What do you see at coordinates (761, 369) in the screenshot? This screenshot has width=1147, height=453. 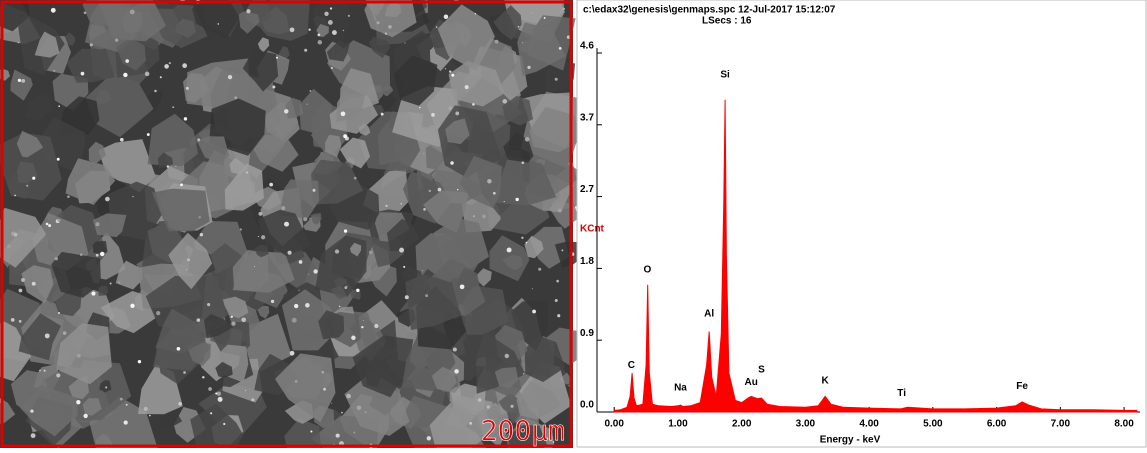 I see `peak-label: S` at bounding box center [761, 369].